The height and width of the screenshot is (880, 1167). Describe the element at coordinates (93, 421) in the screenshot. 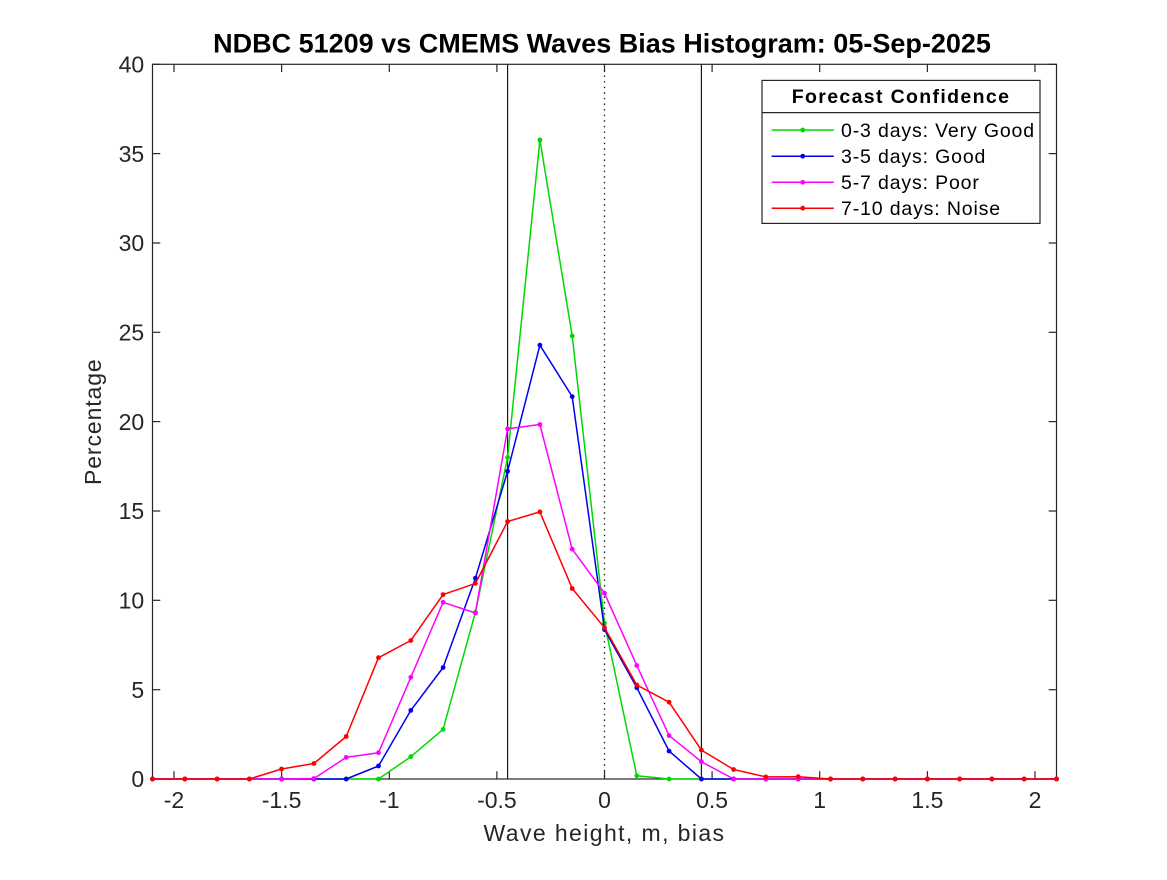

I see `svg-text: Percentage` at that location.